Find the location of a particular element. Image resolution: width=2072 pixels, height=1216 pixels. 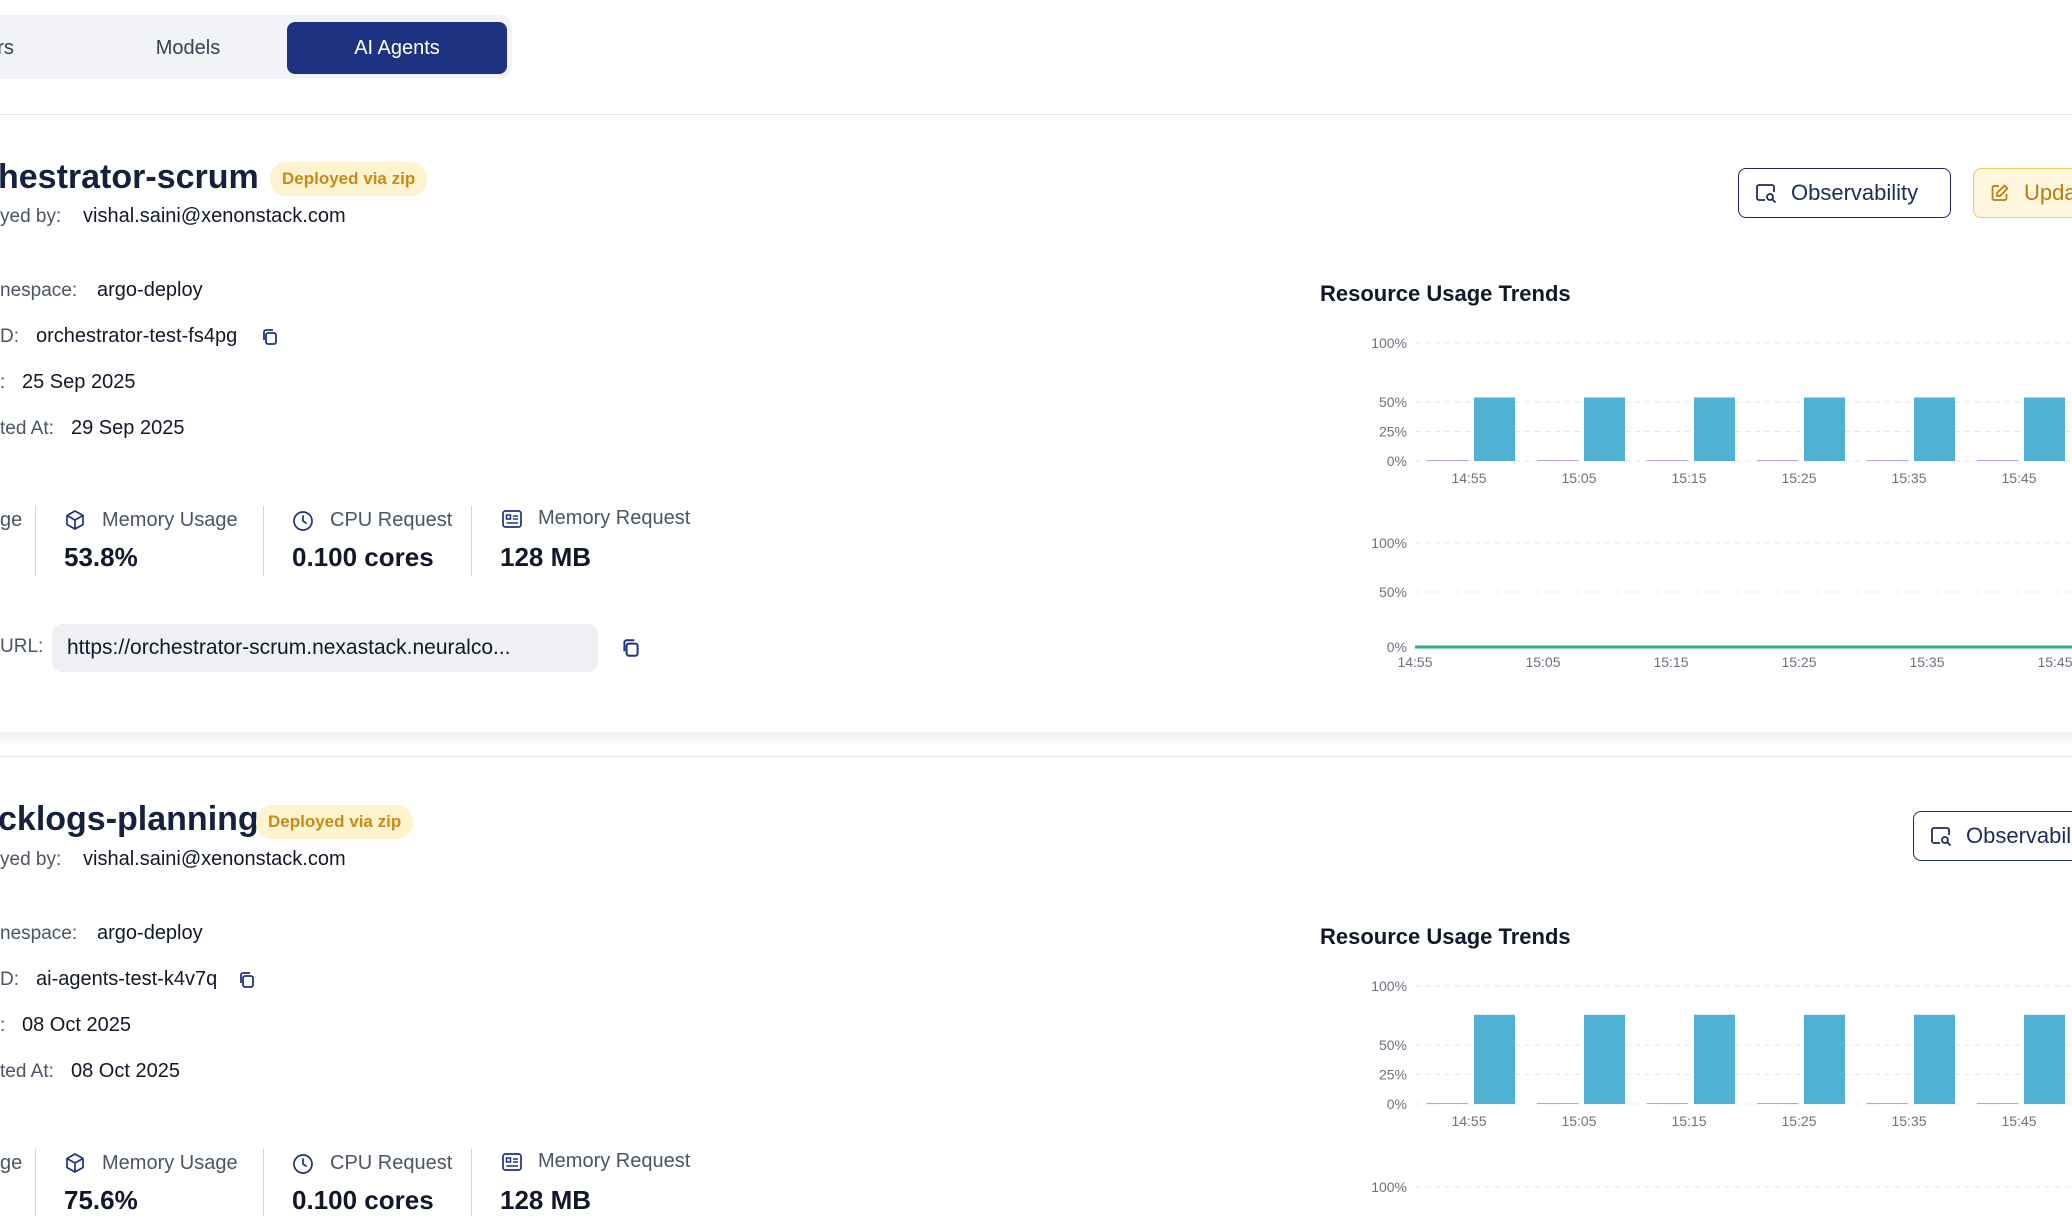

observability-button: Observabili is located at coordinates (1992, 836).